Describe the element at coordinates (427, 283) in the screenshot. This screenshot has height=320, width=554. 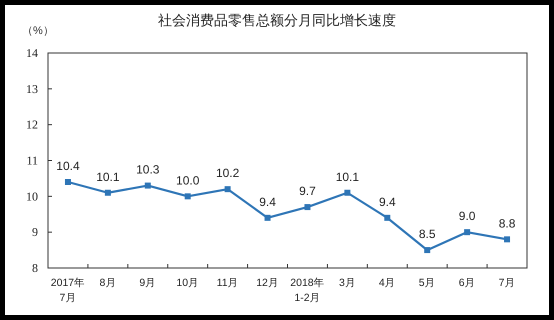
I see `x-tick-label: 5月` at that location.